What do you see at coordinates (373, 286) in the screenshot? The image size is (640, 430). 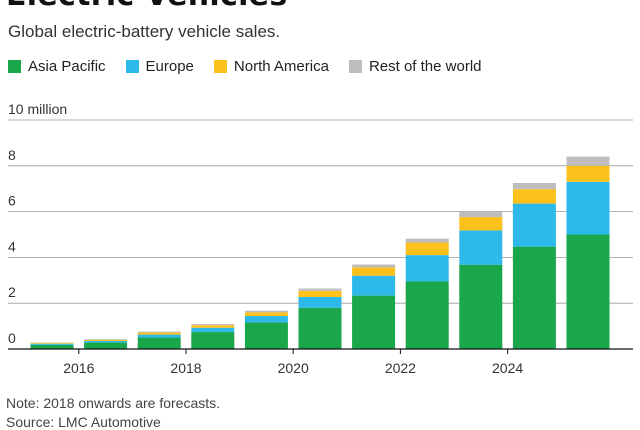 I see `bar-europe-2021` at bounding box center [373, 286].